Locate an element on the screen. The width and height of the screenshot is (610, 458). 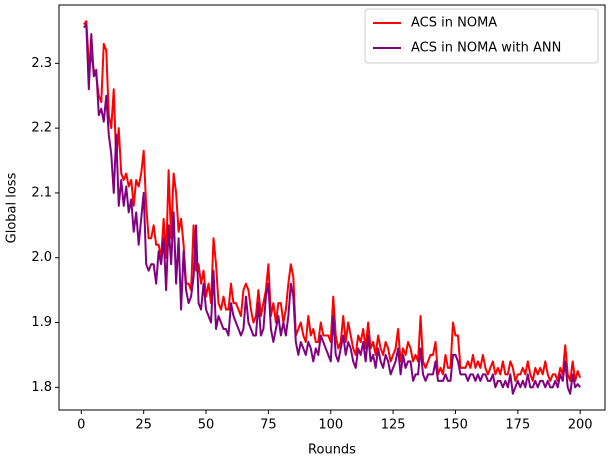
x-tick-label: 25 is located at coordinates (143, 425).